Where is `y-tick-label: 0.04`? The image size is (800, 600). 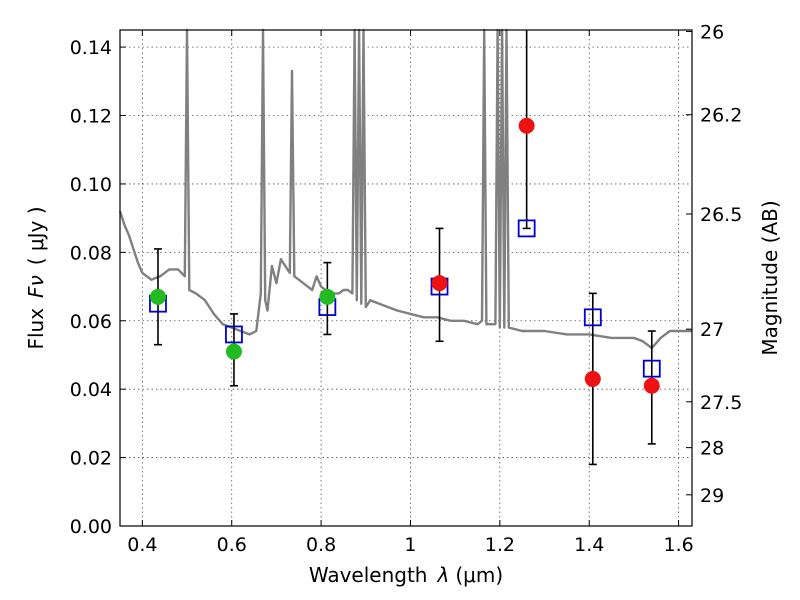
y-tick-label: 0.04 is located at coordinates (91, 390).